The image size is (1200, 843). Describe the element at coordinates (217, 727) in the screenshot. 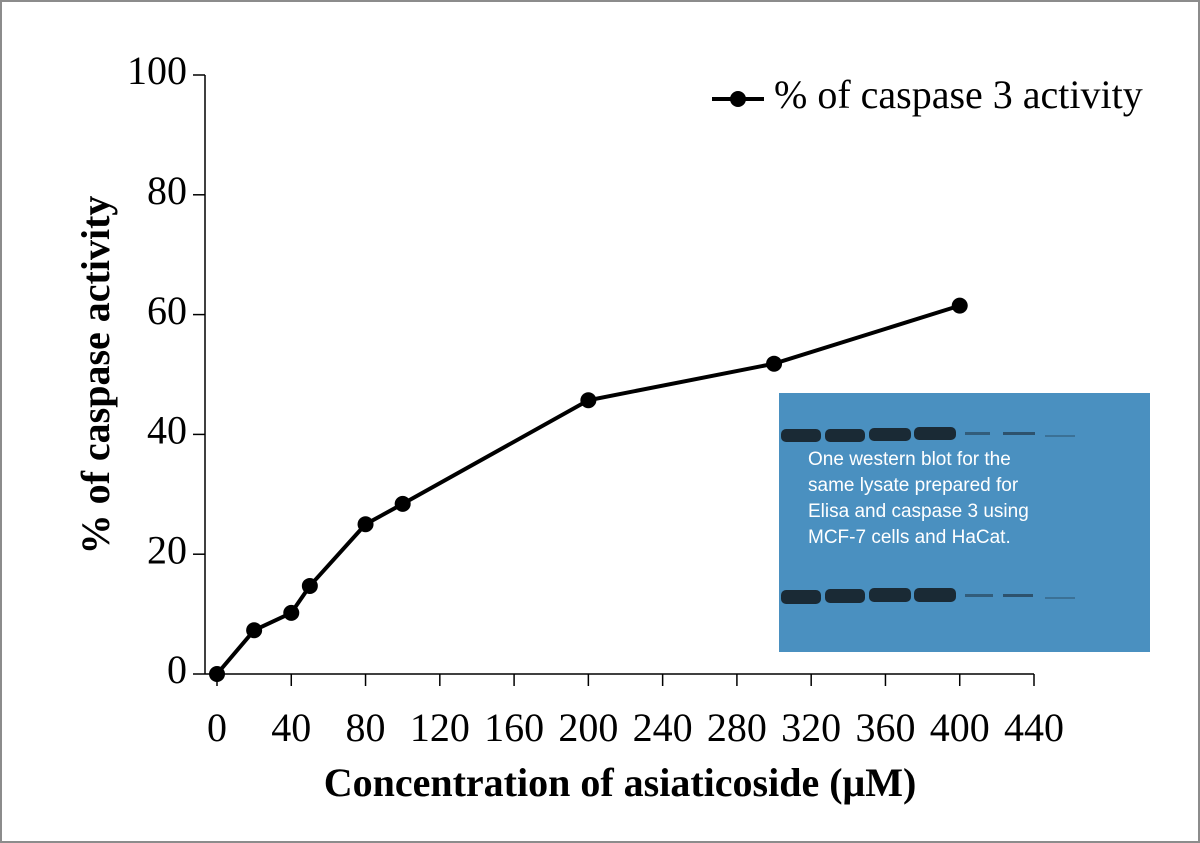

I see `x-tick-label: 0` at that location.